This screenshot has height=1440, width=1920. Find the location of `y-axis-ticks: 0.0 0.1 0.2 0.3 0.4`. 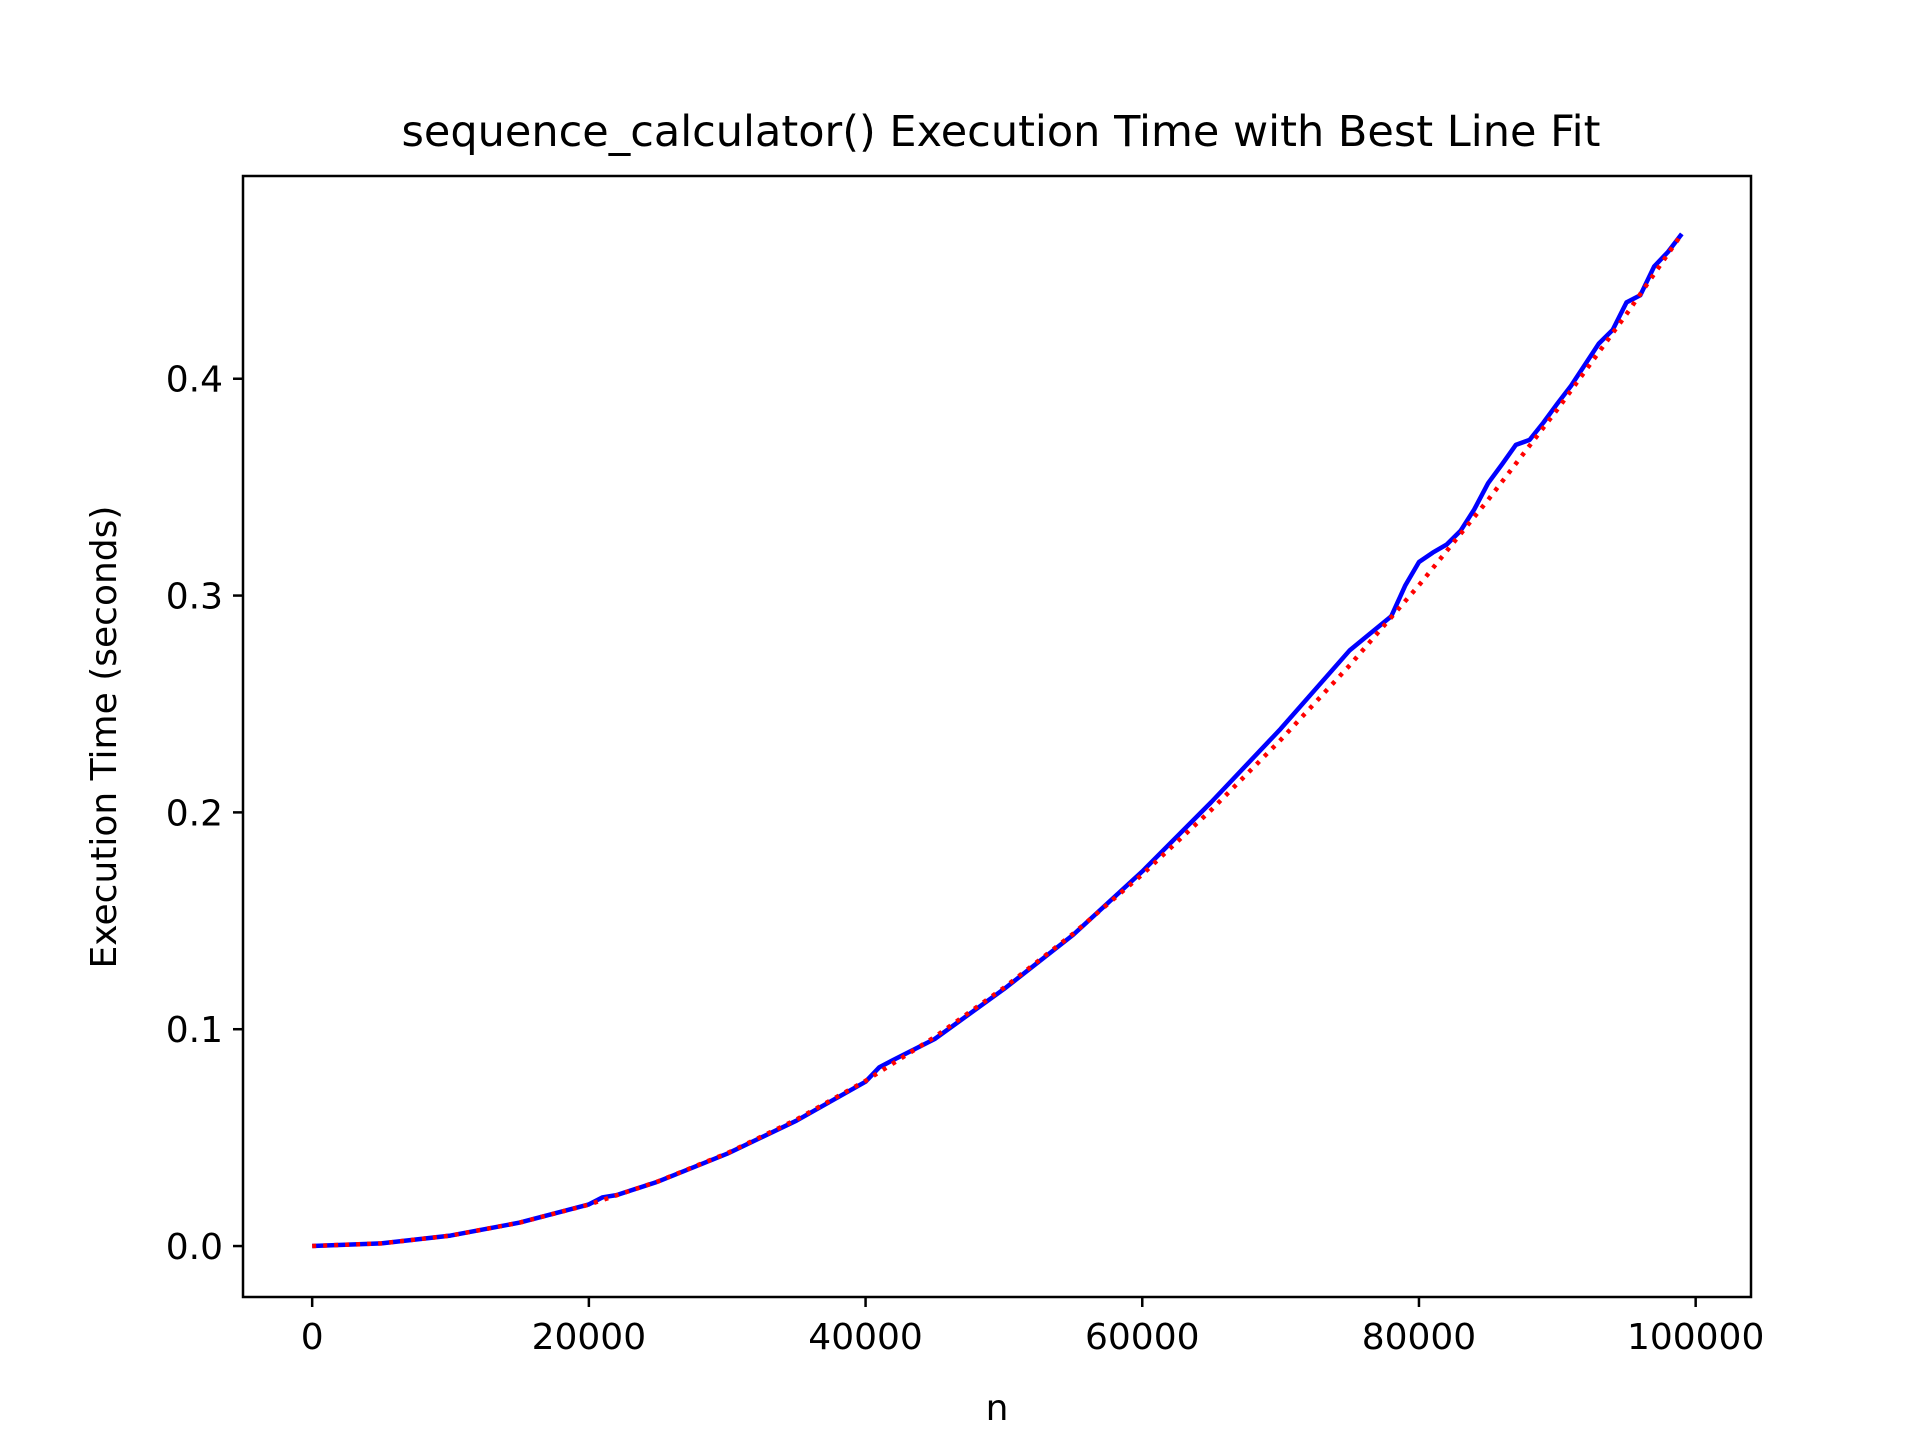

y-axis-ticks: 0.0 0.1 0.2 0.3 0.4 is located at coordinates (204, 814).